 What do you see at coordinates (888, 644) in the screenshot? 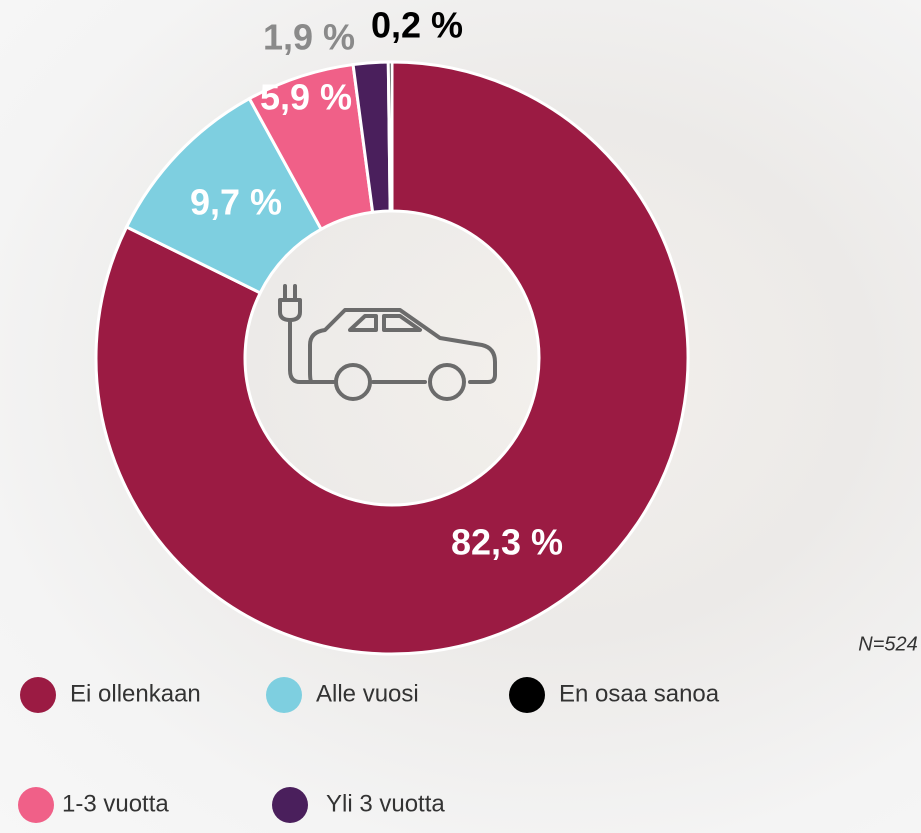
I see `annotation: N=524` at bounding box center [888, 644].